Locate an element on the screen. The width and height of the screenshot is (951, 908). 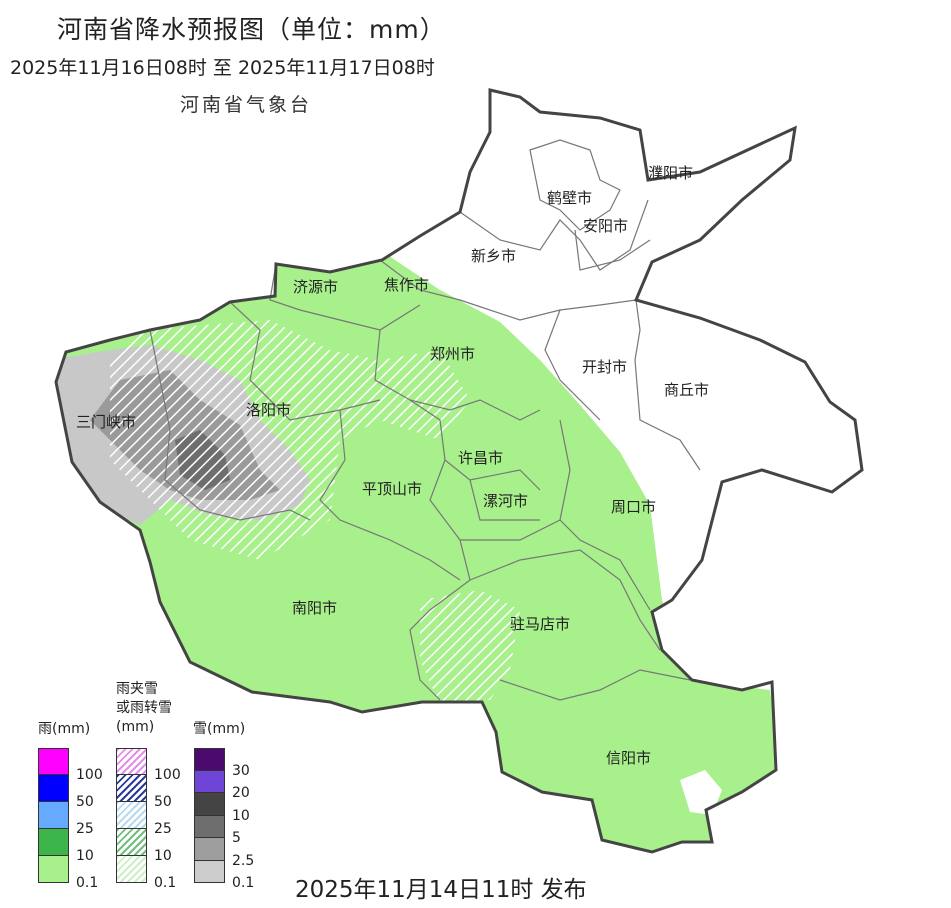
city-label: 济源市 is located at coordinates (315, 287).